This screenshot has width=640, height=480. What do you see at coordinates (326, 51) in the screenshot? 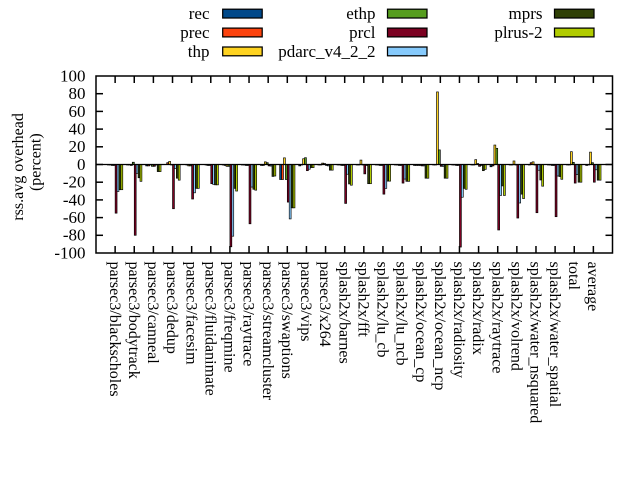
I see `svg-text: pdarc_v4_2_2` at bounding box center [326, 51].